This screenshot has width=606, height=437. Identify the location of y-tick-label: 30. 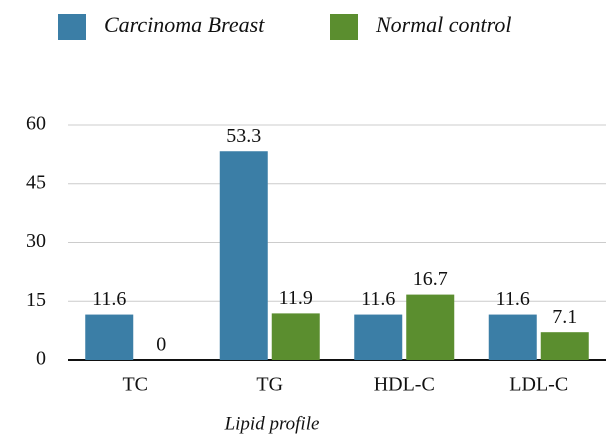
(36, 241).